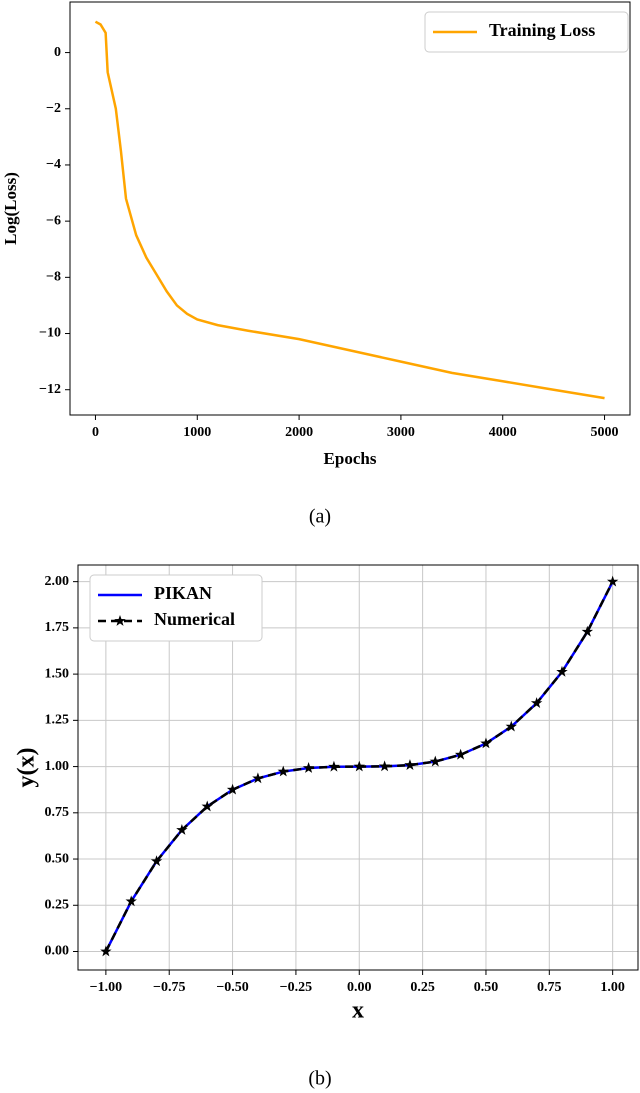  Describe the element at coordinates (57, 951) in the screenshot. I see `y-tick-label: 0.00` at that location.